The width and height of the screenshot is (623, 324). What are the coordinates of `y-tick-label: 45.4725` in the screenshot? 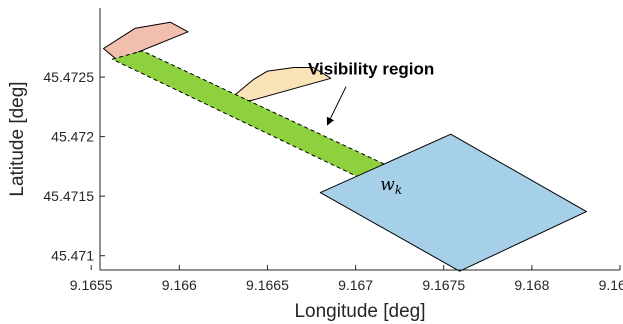 It's located at (68, 77).